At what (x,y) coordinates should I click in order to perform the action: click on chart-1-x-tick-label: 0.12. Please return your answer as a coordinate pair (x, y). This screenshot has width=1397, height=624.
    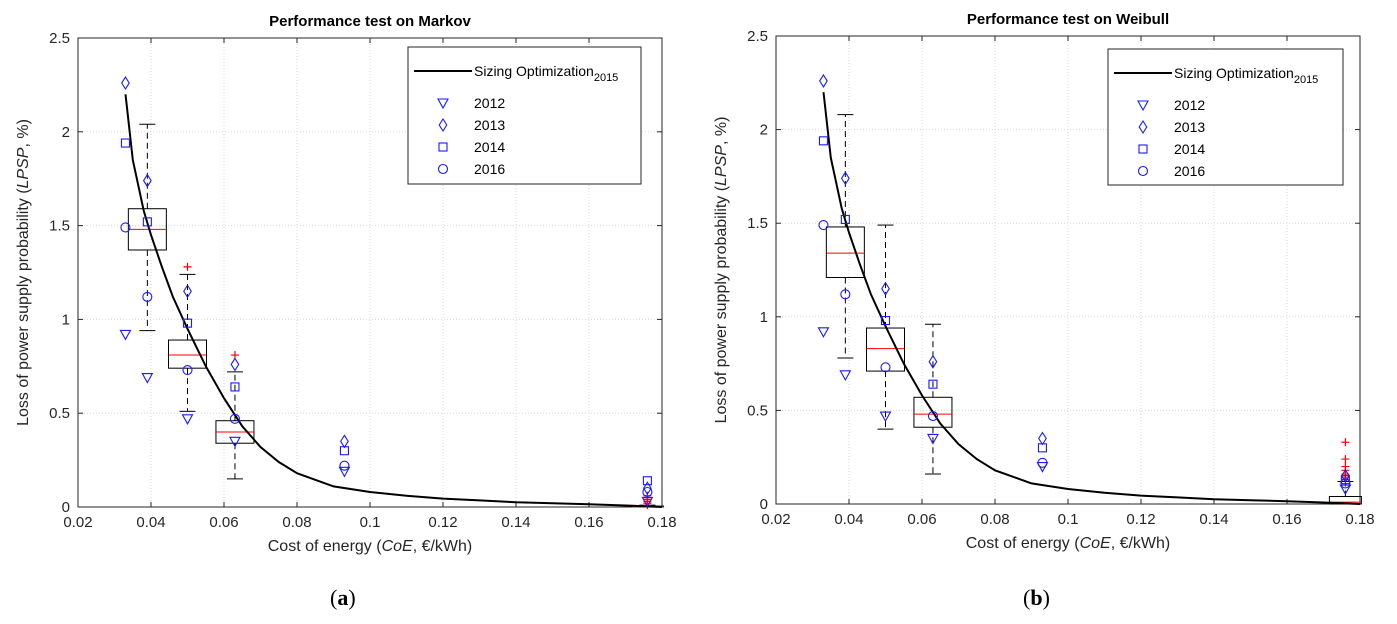
    Looking at the image, I should click on (1140, 519).